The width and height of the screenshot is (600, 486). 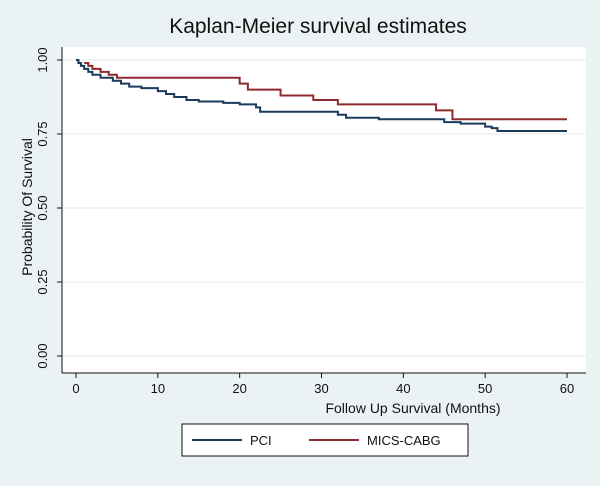 I want to click on legend: PCI MICS-CABG, so click(x=325, y=440).